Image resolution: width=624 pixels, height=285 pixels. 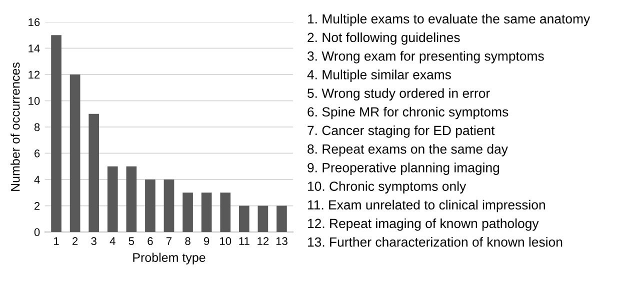 What do you see at coordinates (426, 206) in the screenshot?
I see `text: 11. Exam unrelated to clinical impression` at bounding box center [426, 206].